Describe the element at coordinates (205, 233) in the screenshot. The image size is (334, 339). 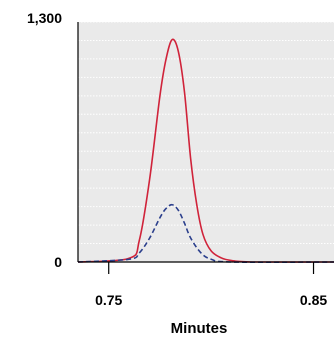
I see `dashed-series-line` at that location.